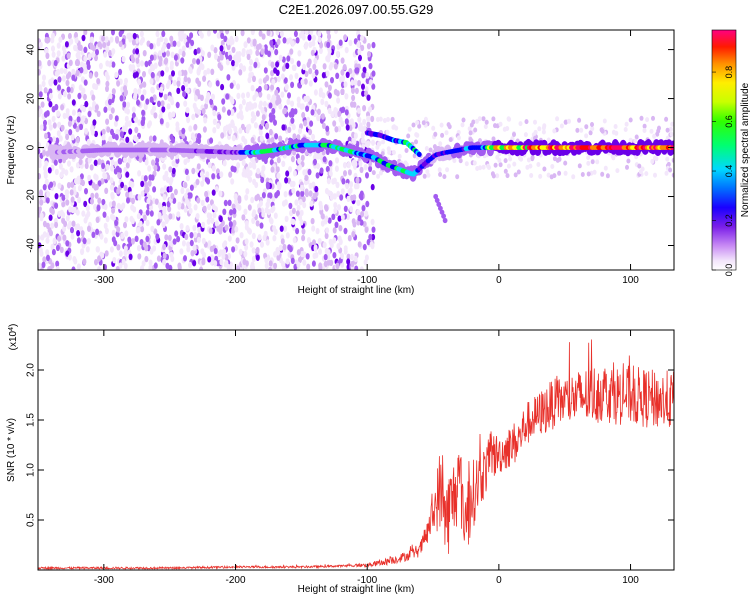 The height and width of the screenshot is (600, 750). What do you see at coordinates (14, 337) in the screenshot?
I see `snr-scale-label: (x104)` at bounding box center [14, 337].